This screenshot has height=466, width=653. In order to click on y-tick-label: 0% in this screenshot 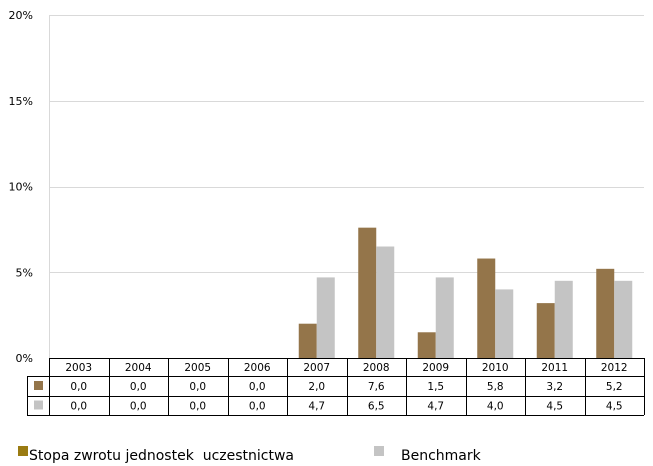, I will do `click(24, 358)`.